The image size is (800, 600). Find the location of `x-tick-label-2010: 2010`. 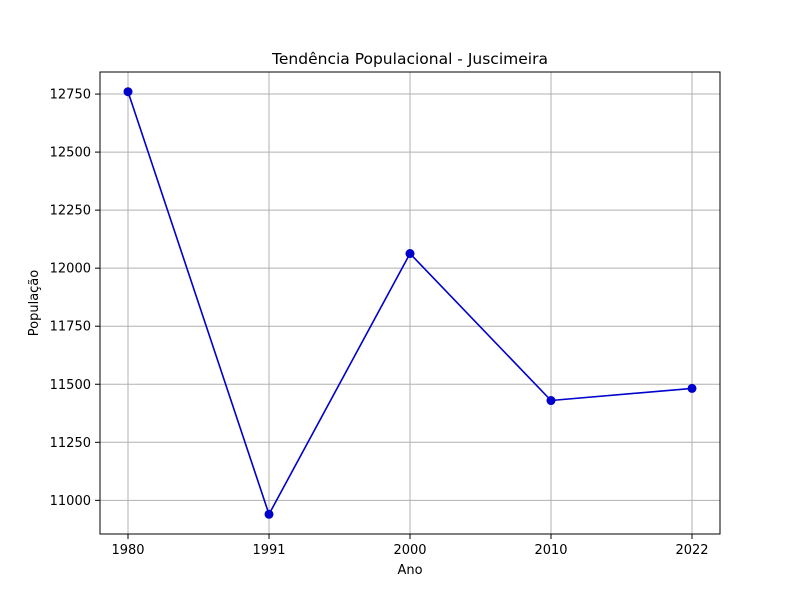

x-tick-label-2010: 2010 is located at coordinates (550, 550).